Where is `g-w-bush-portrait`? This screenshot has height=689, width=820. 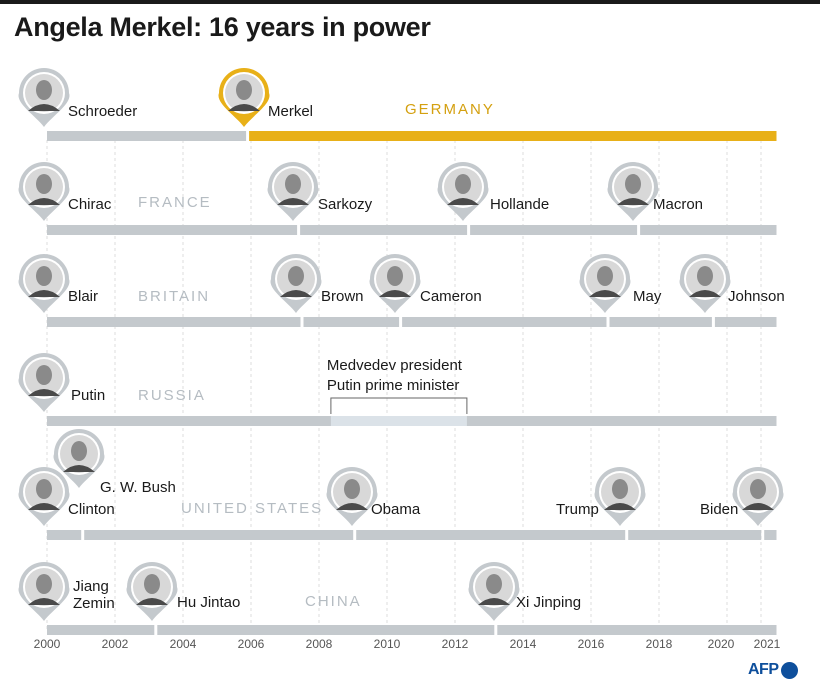 g-w-bush-portrait is located at coordinates (79, 454).